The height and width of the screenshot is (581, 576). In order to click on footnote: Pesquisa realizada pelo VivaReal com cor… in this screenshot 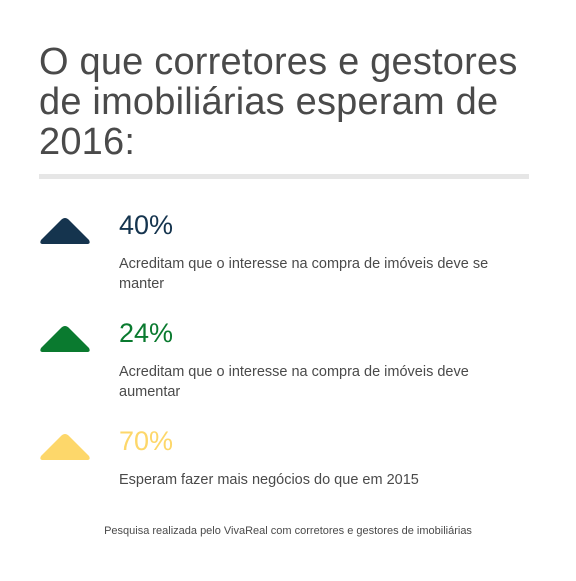, I will do `click(288, 531)`.